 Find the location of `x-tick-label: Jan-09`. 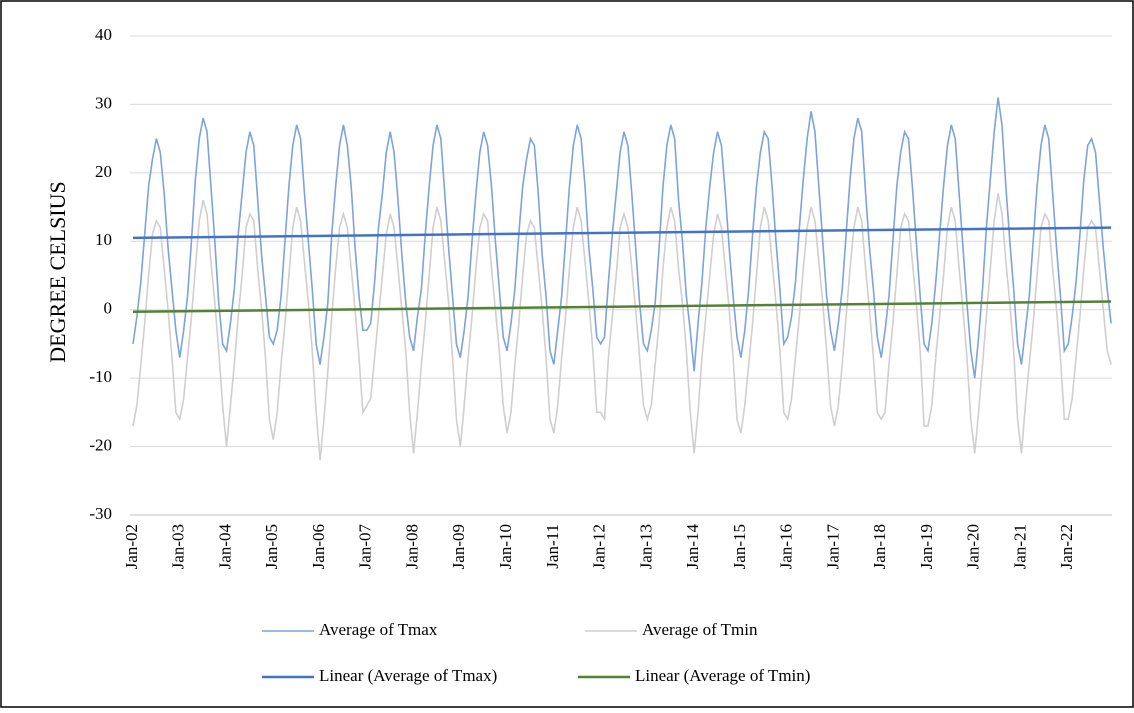

x-tick-label: Jan-09 is located at coordinates (458, 546).